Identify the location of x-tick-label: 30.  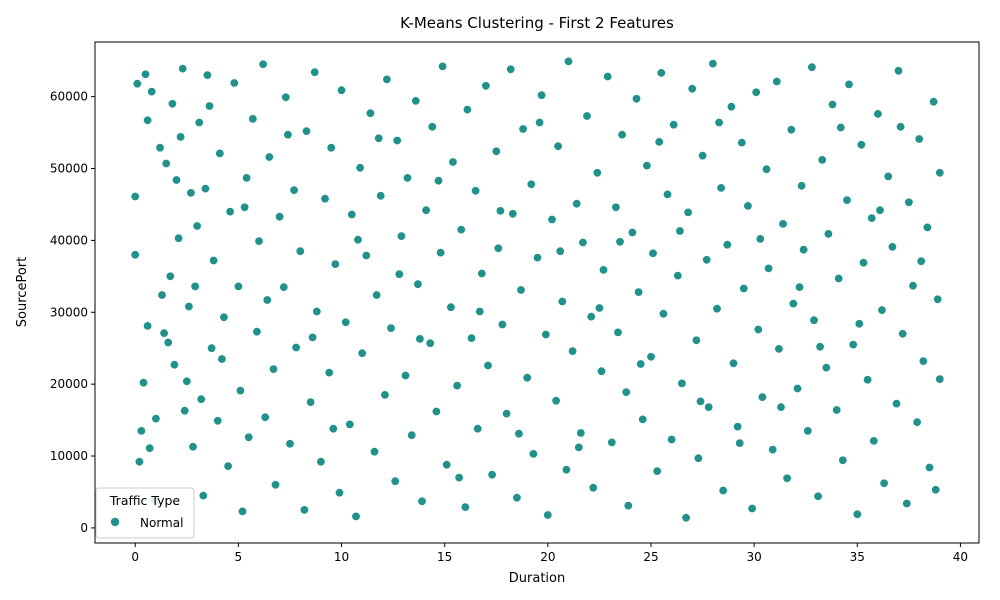
(753, 557).